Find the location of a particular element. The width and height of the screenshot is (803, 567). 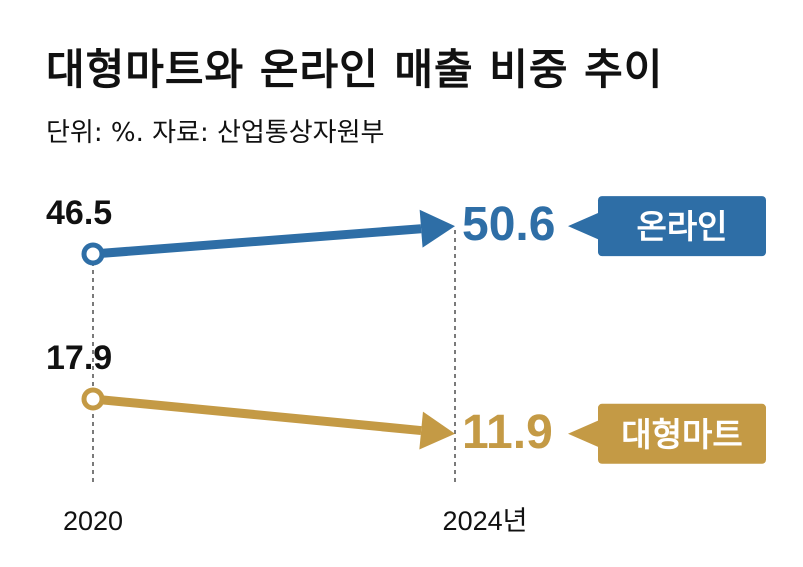

legend-label-0: 온라인 is located at coordinates (681, 226).